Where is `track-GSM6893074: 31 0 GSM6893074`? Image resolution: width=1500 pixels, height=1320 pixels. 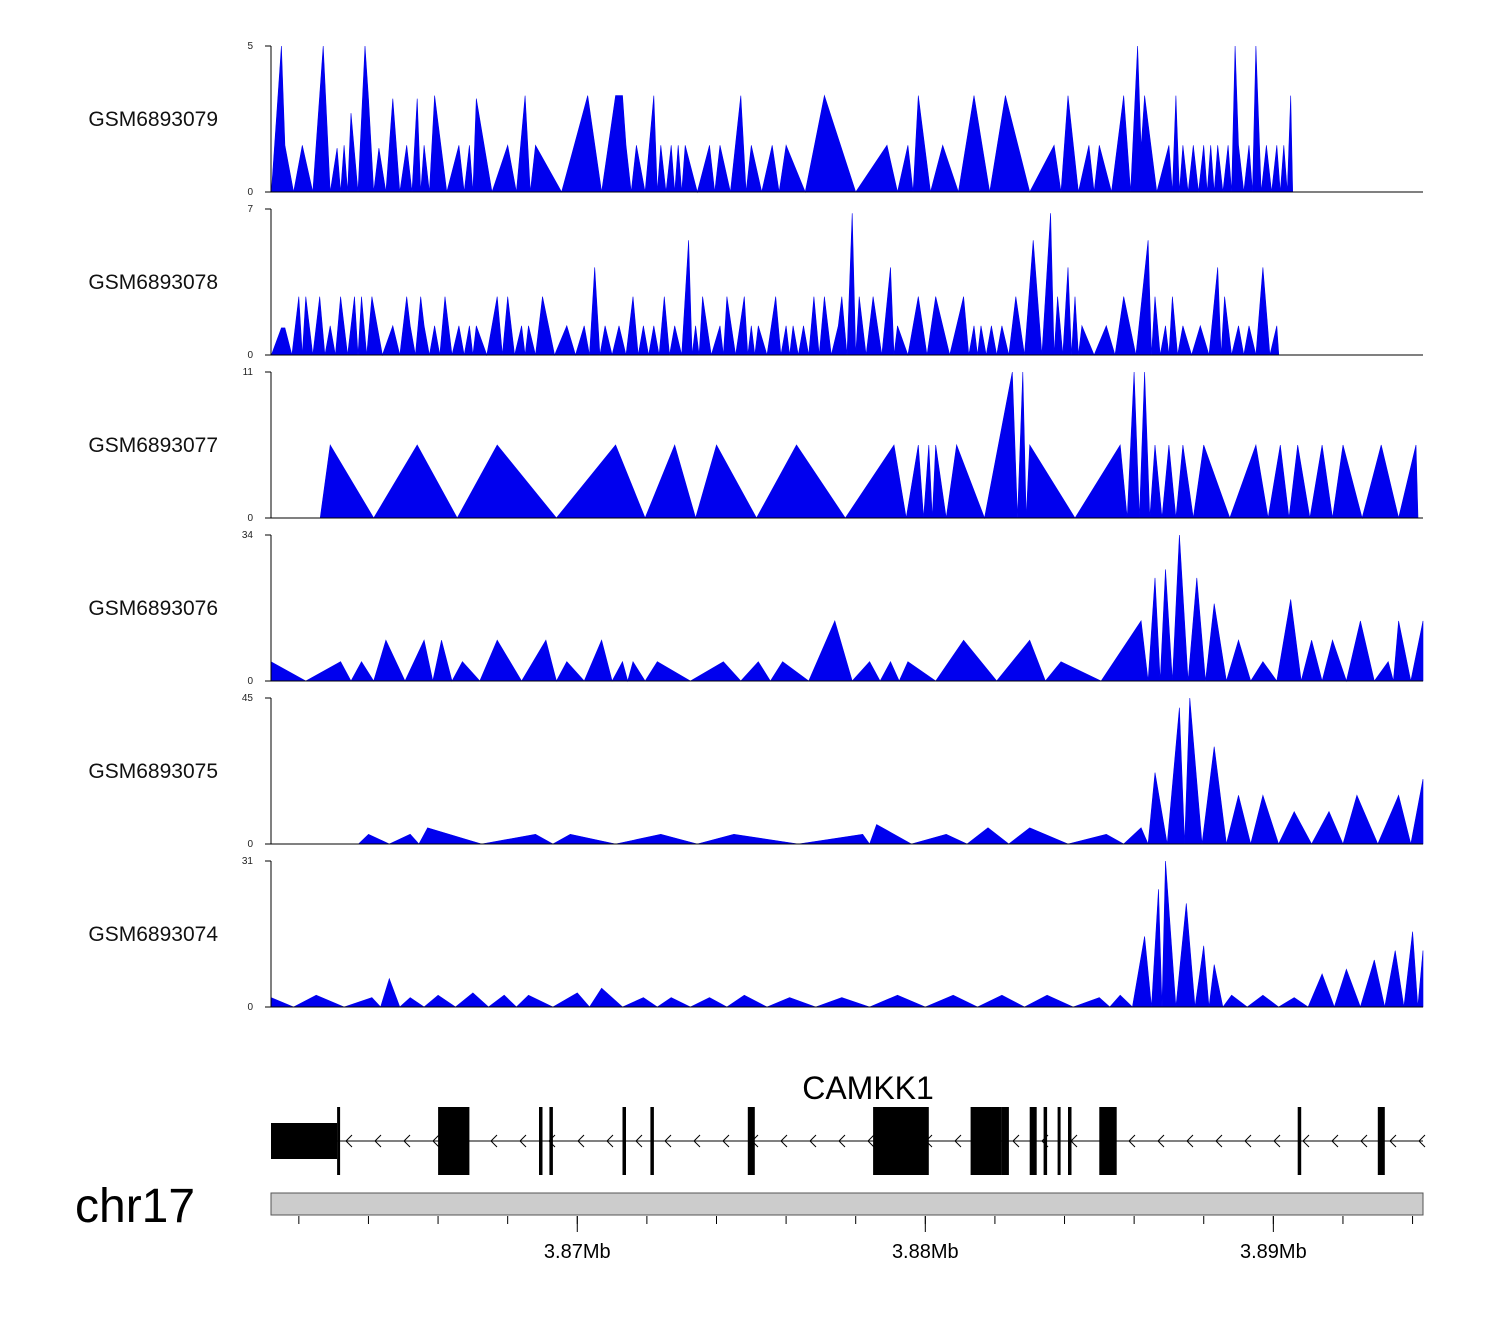 track-GSM6893074: 31 0 GSM6893074 is located at coordinates (756, 934).